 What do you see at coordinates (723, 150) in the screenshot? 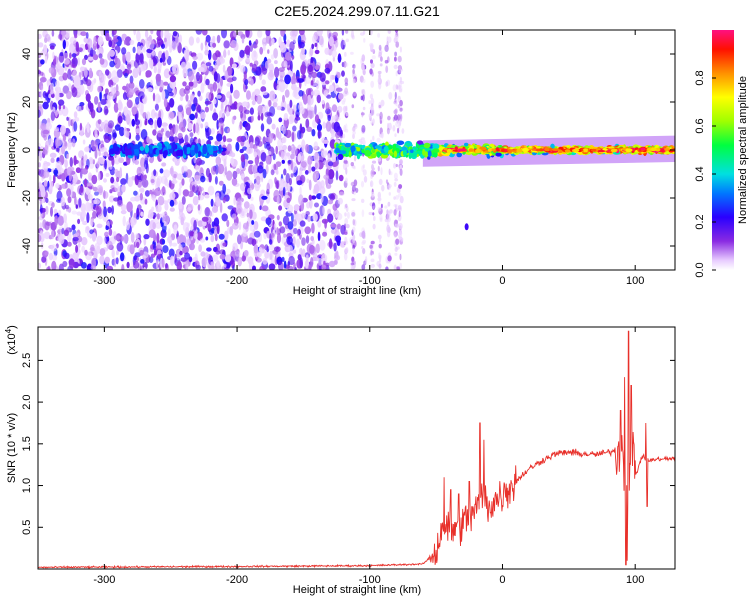
I see `colorbar` at bounding box center [723, 150].